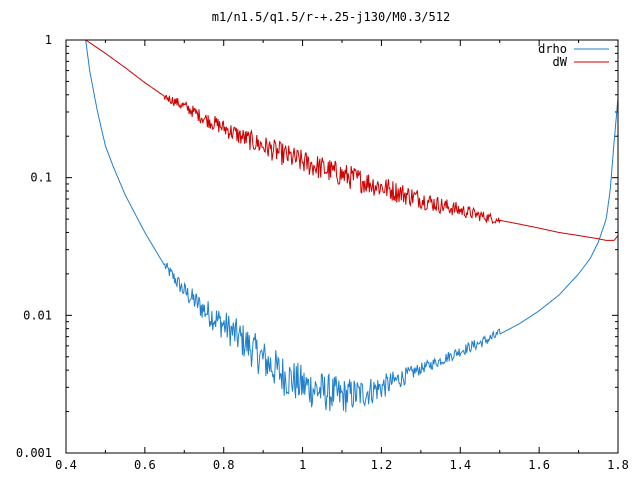 The width and height of the screenshot is (640, 480). What do you see at coordinates (552, 49) in the screenshot?
I see `legend-label-drho: drho` at bounding box center [552, 49].